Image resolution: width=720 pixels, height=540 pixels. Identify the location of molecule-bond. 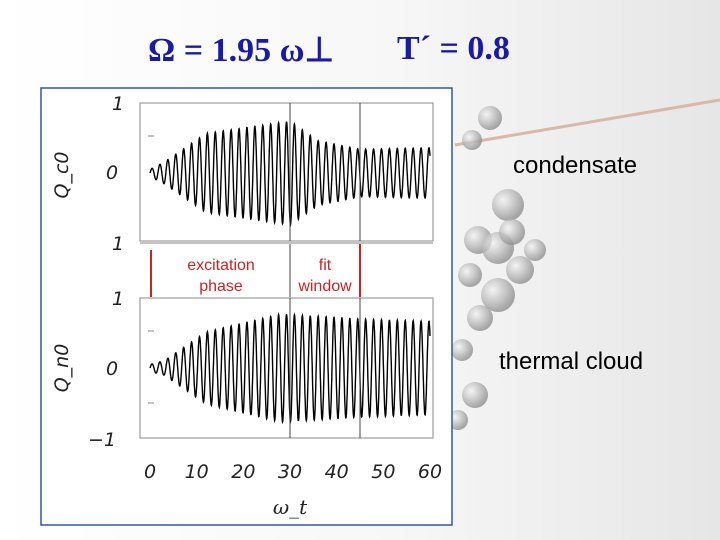
(587, 122).